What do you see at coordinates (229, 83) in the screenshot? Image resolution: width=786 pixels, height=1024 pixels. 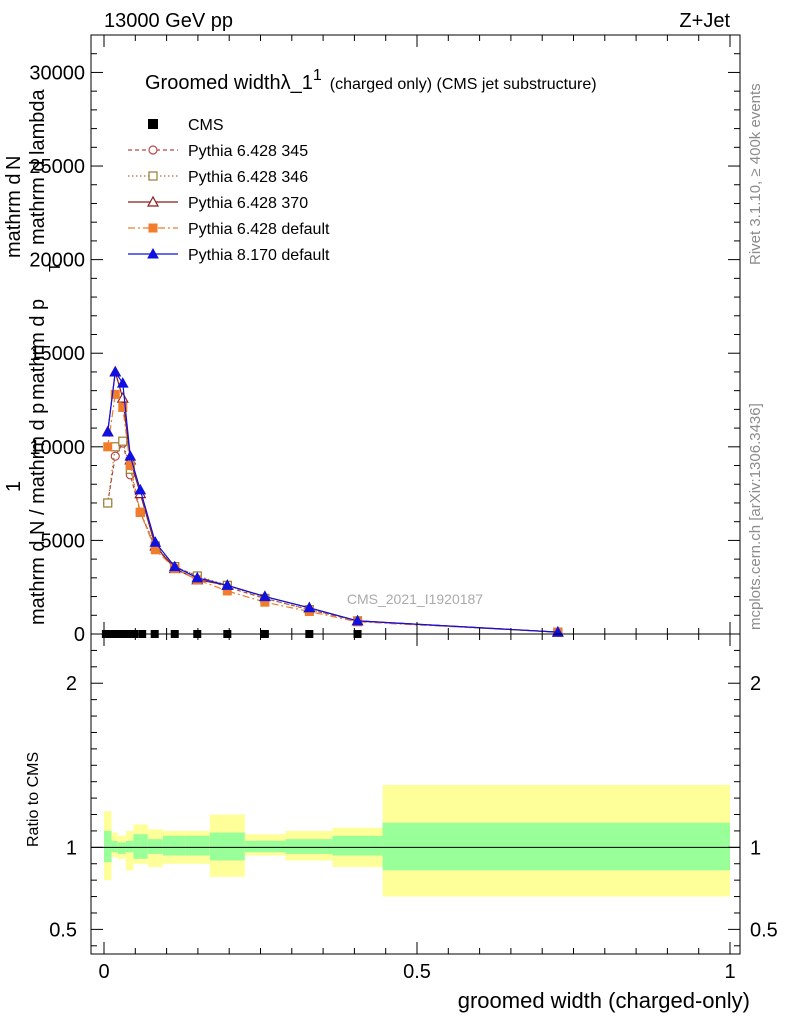 I see `chart-title-main: Groomed widthλ_1` at bounding box center [229, 83].